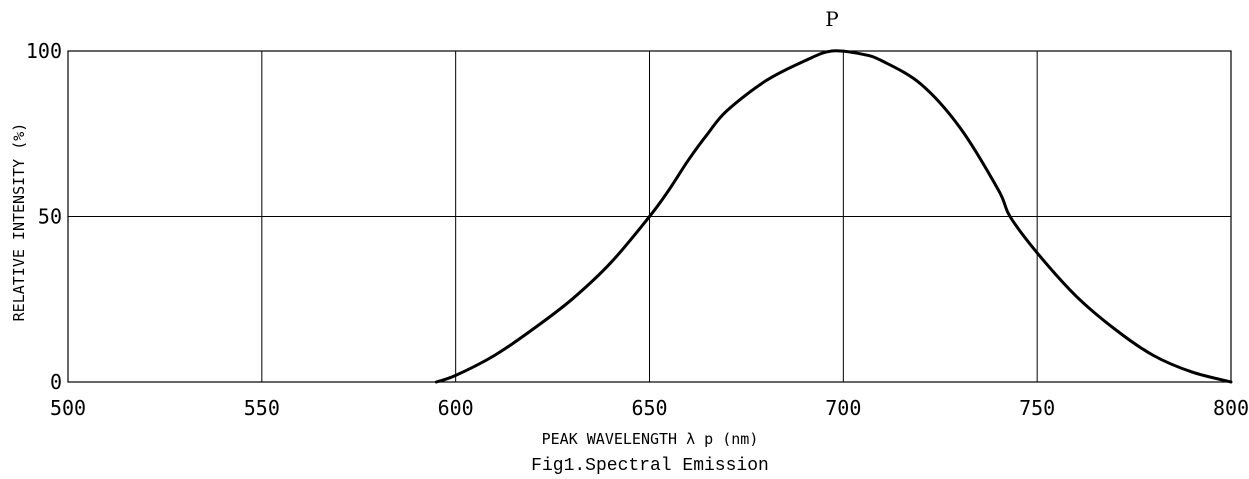  What do you see at coordinates (44, 51) in the screenshot?
I see `y-tick-label: 100` at bounding box center [44, 51].